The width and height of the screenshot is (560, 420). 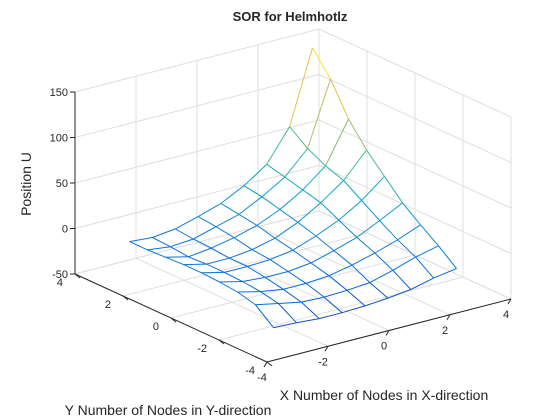 What do you see at coordinates (384, 347) in the screenshot?
I see `x-tick-label: 0` at bounding box center [384, 347].